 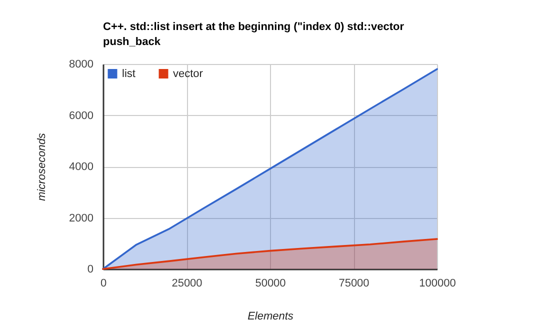 What do you see at coordinates (81, 116) in the screenshot?
I see `y-tick-label: 6000` at bounding box center [81, 116].